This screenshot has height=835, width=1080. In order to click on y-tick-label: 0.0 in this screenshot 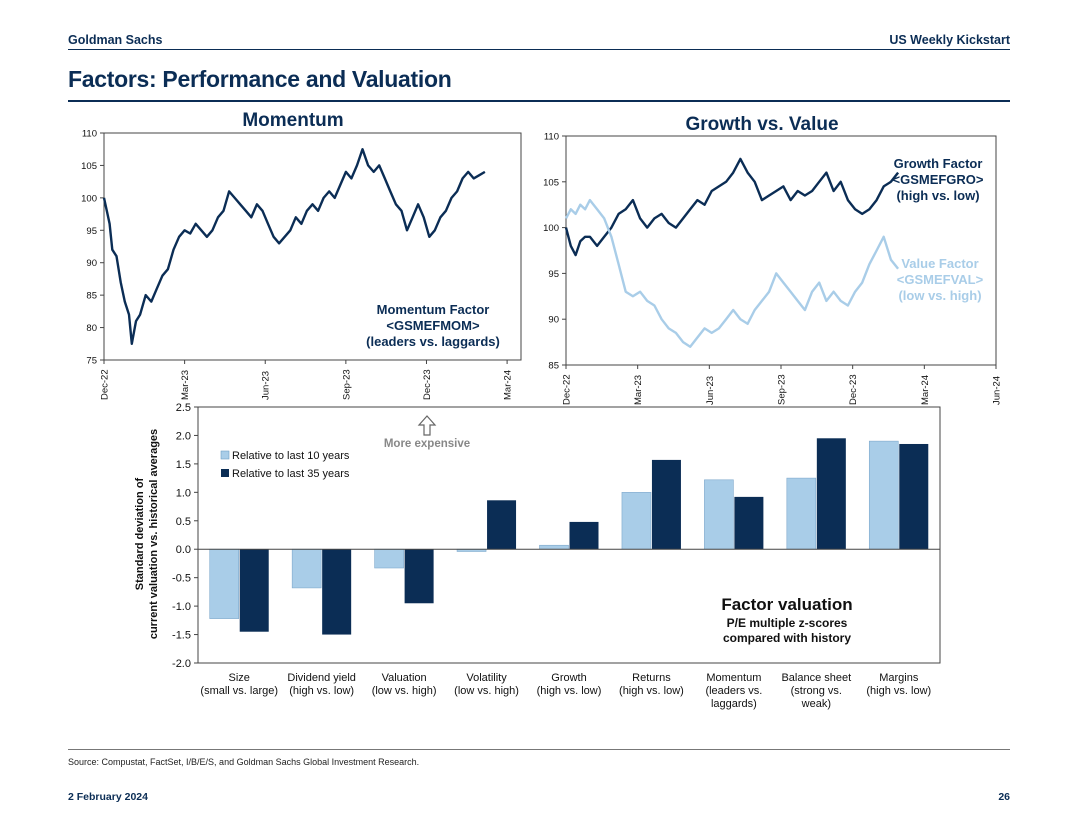, I will do `click(183, 550)`.